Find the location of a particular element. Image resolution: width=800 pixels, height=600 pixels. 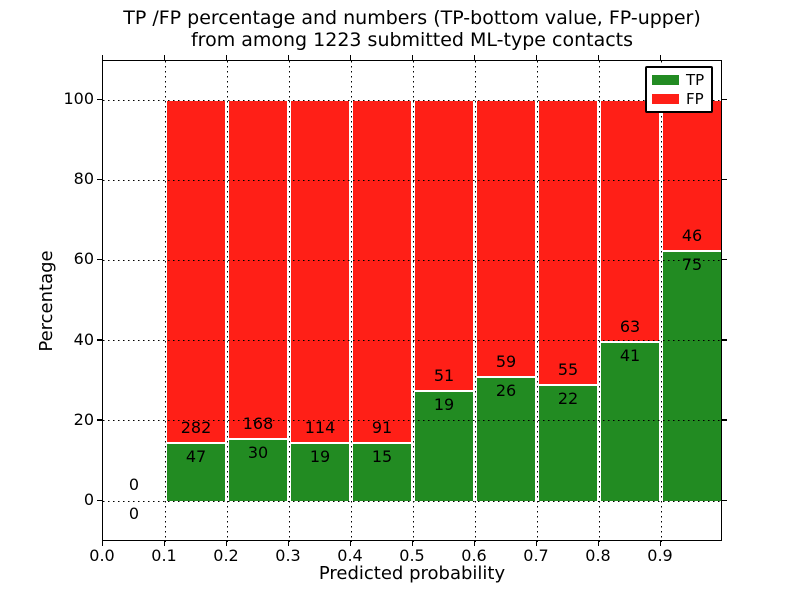

x-tick-label-0.9: 0.9 is located at coordinates (660, 555).